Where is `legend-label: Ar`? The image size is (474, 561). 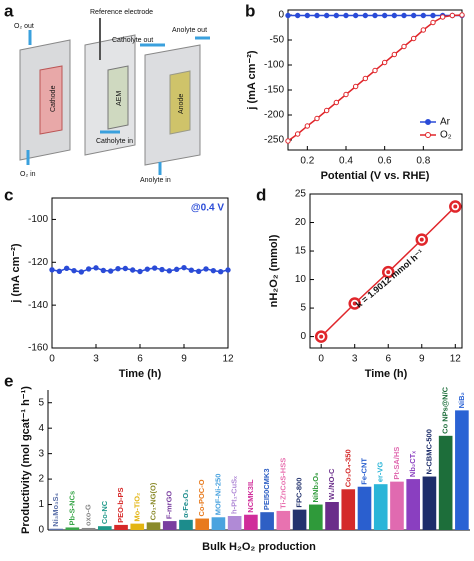
legend-label: Ar is located at coordinates (445, 122).